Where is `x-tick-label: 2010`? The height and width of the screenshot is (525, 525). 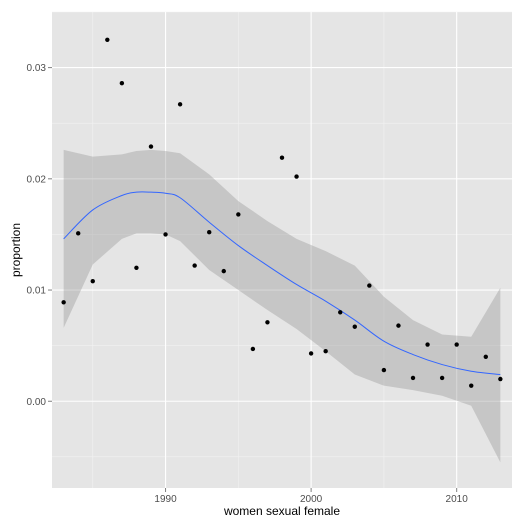 x-tick-label: 2010 is located at coordinates (457, 499).